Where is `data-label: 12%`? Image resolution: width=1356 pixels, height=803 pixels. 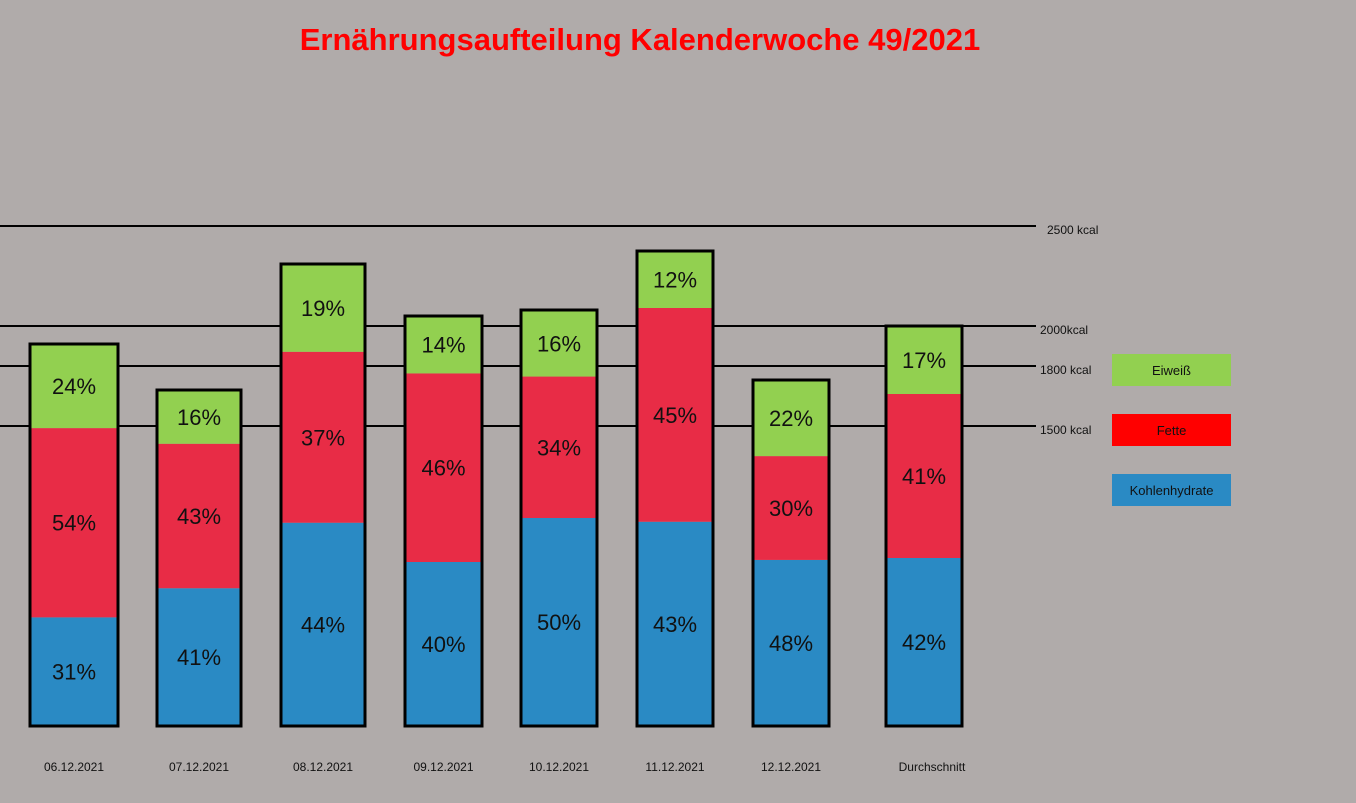 data-label: 12% is located at coordinates (675, 280).